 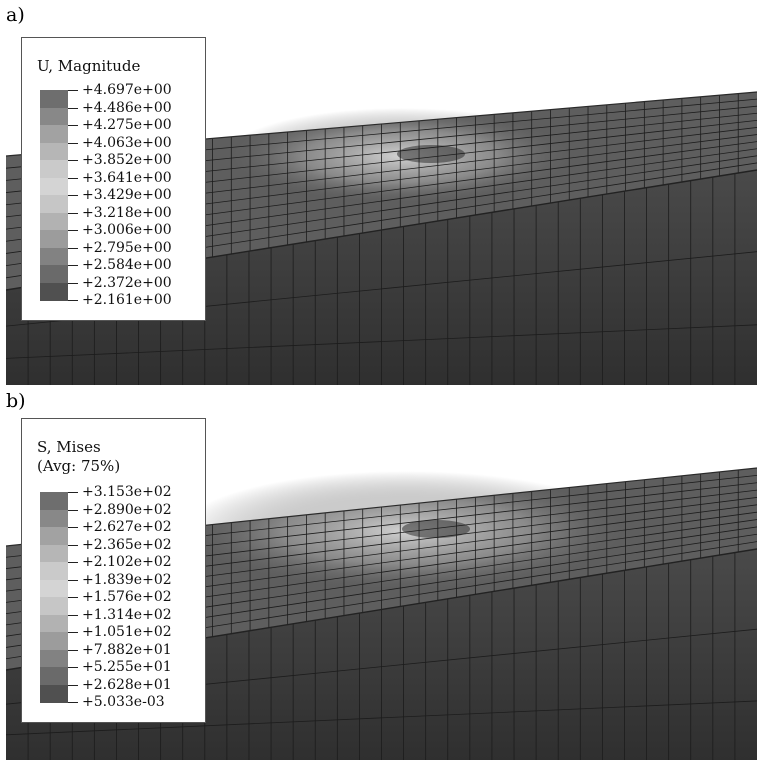 I want to click on legend-value: +3.641e+00, so click(x=127, y=177).